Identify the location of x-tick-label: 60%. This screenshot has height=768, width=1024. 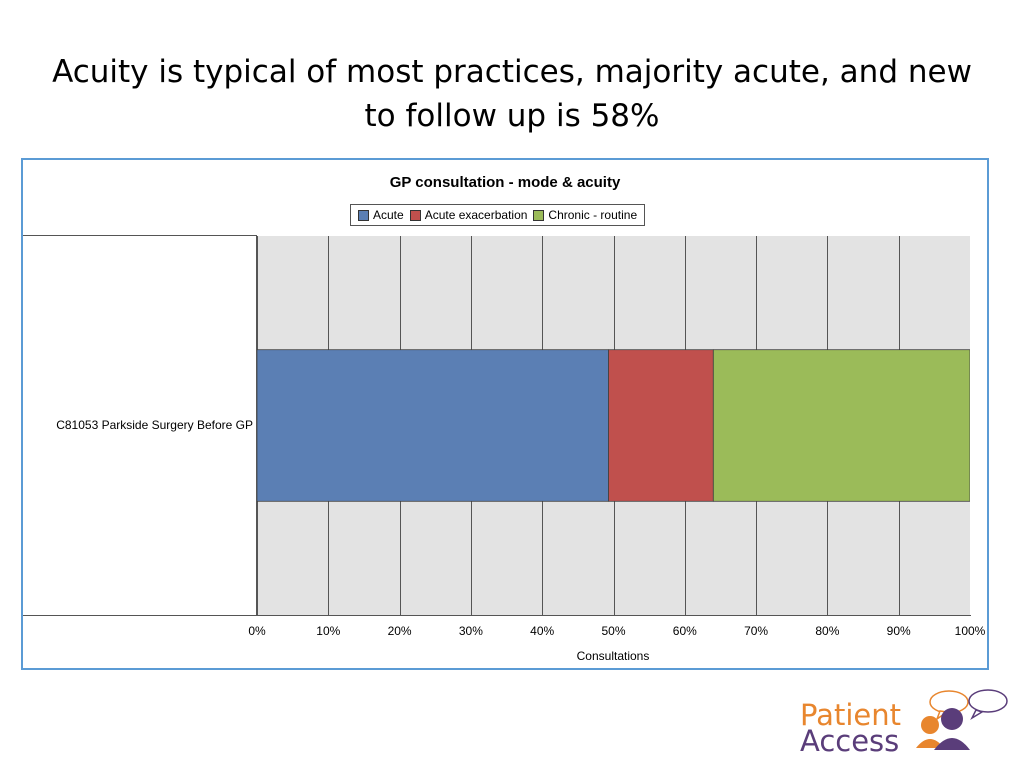
(684, 631).